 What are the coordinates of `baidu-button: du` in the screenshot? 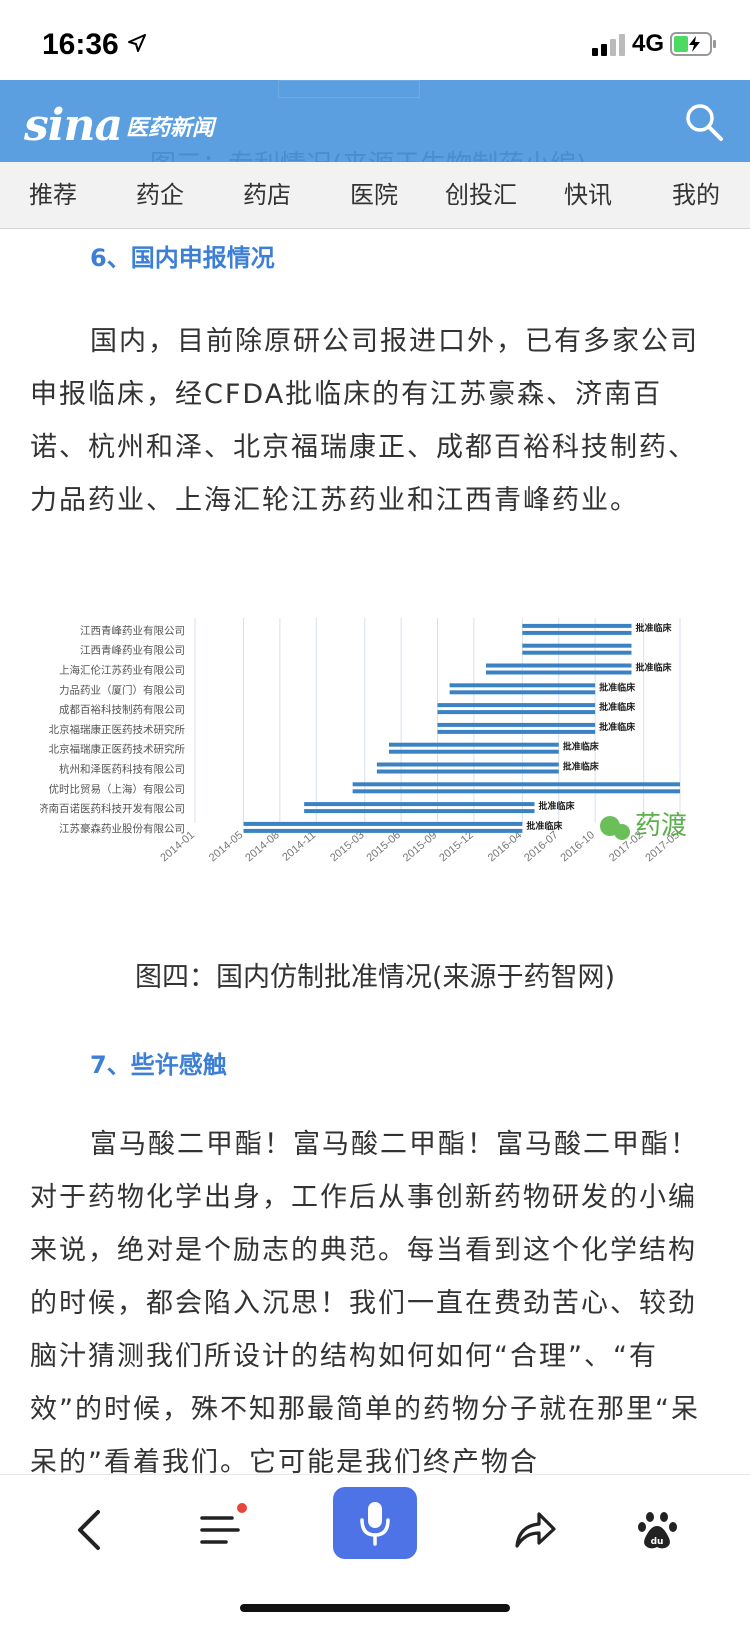 It's located at (658, 1530).